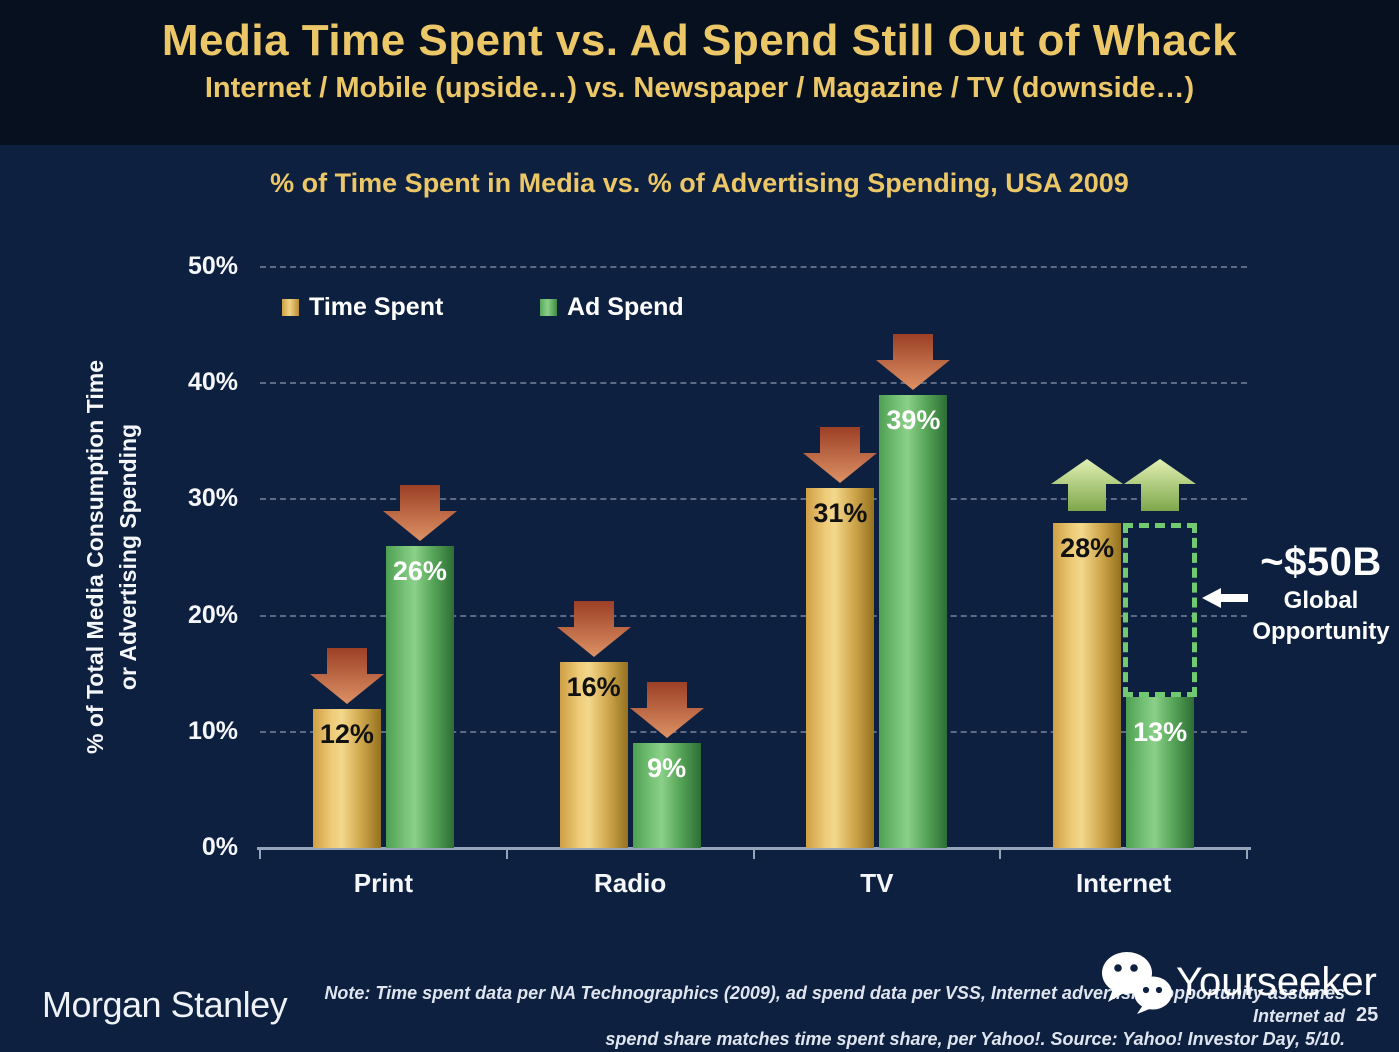 This screenshot has height=1052, width=1399. I want to click on bar-value-internet-time-spent: 28%, so click(1087, 547).